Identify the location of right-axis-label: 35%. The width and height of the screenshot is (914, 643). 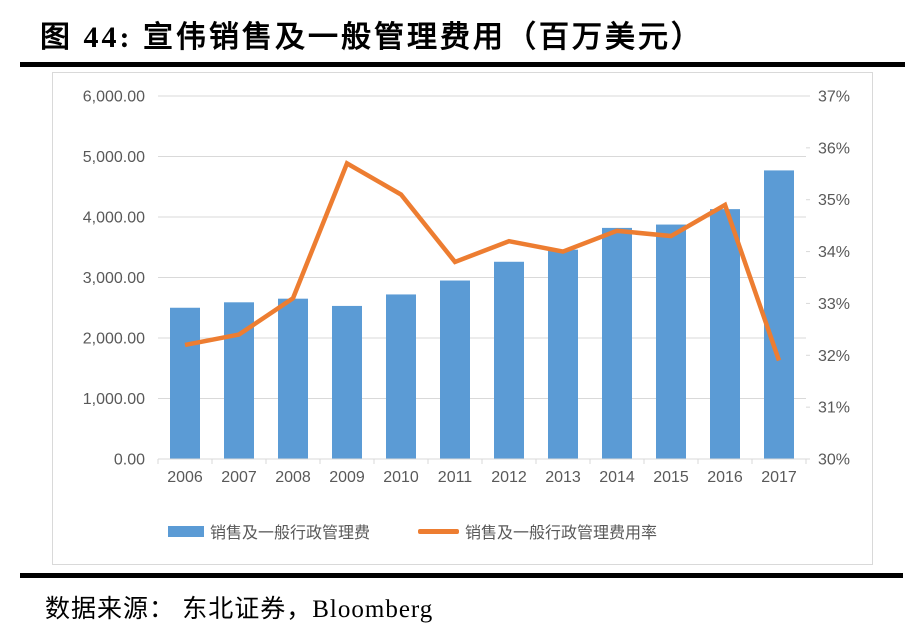
(834, 200).